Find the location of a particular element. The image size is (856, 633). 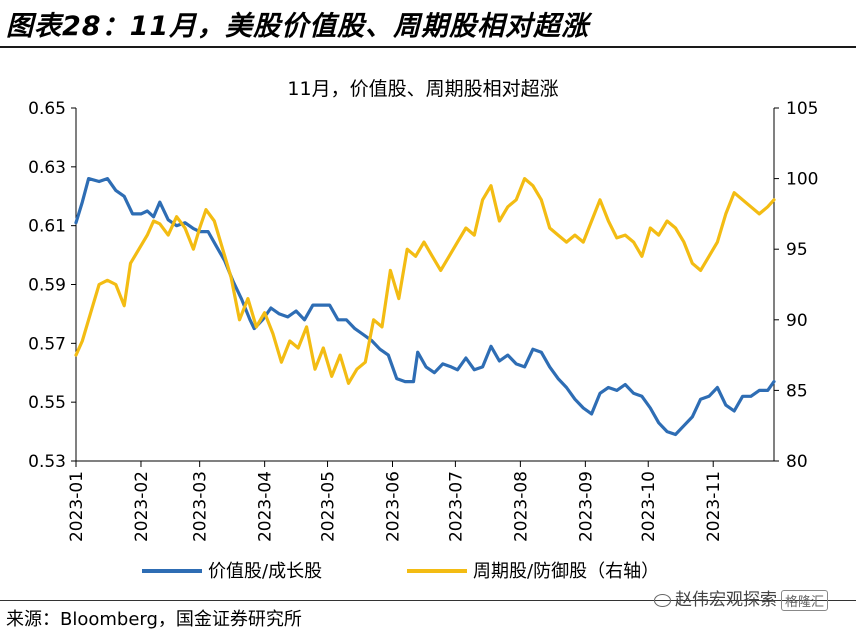

y-right-tick-label: 95 is located at coordinates (797, 250).